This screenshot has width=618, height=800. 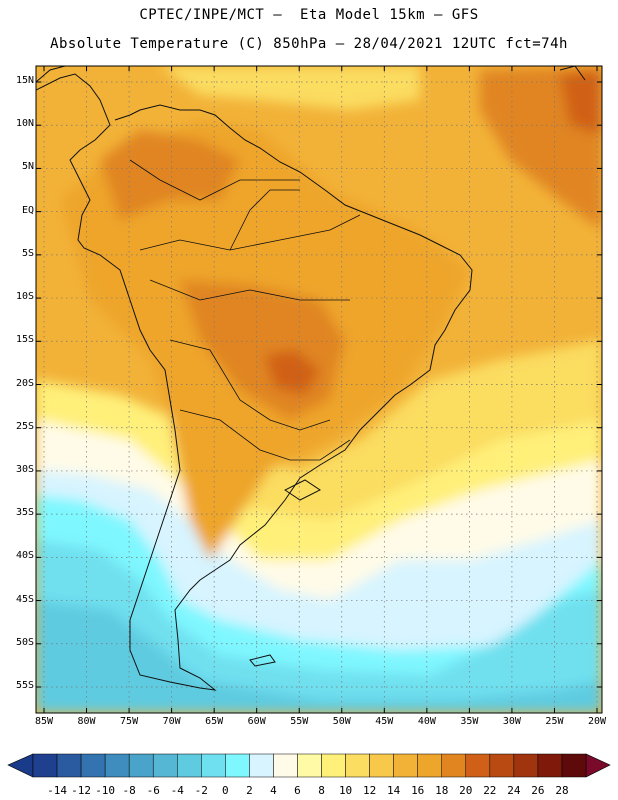 I want to click on lon-label: 50W, so click(x=341, y=721).